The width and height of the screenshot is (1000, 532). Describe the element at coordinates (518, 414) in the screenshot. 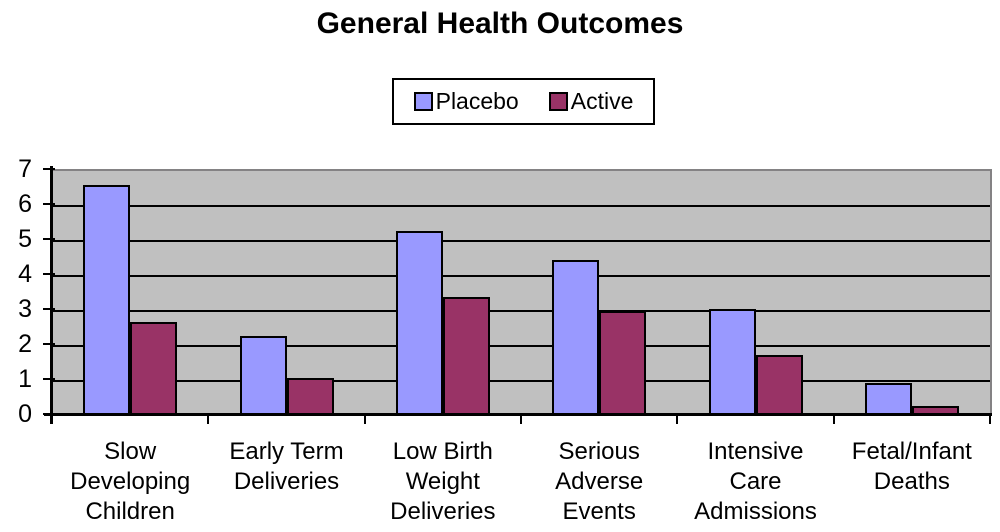

I see `x-axis-line` at that location.